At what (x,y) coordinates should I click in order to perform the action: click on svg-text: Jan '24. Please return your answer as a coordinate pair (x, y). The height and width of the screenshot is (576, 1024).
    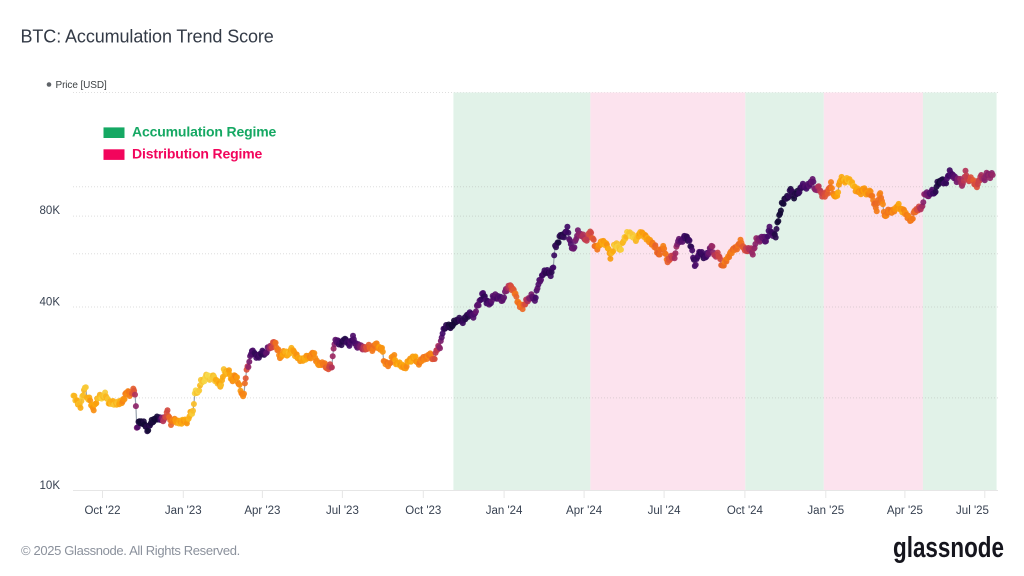
    Looking at the image, I should click on (504, 511).